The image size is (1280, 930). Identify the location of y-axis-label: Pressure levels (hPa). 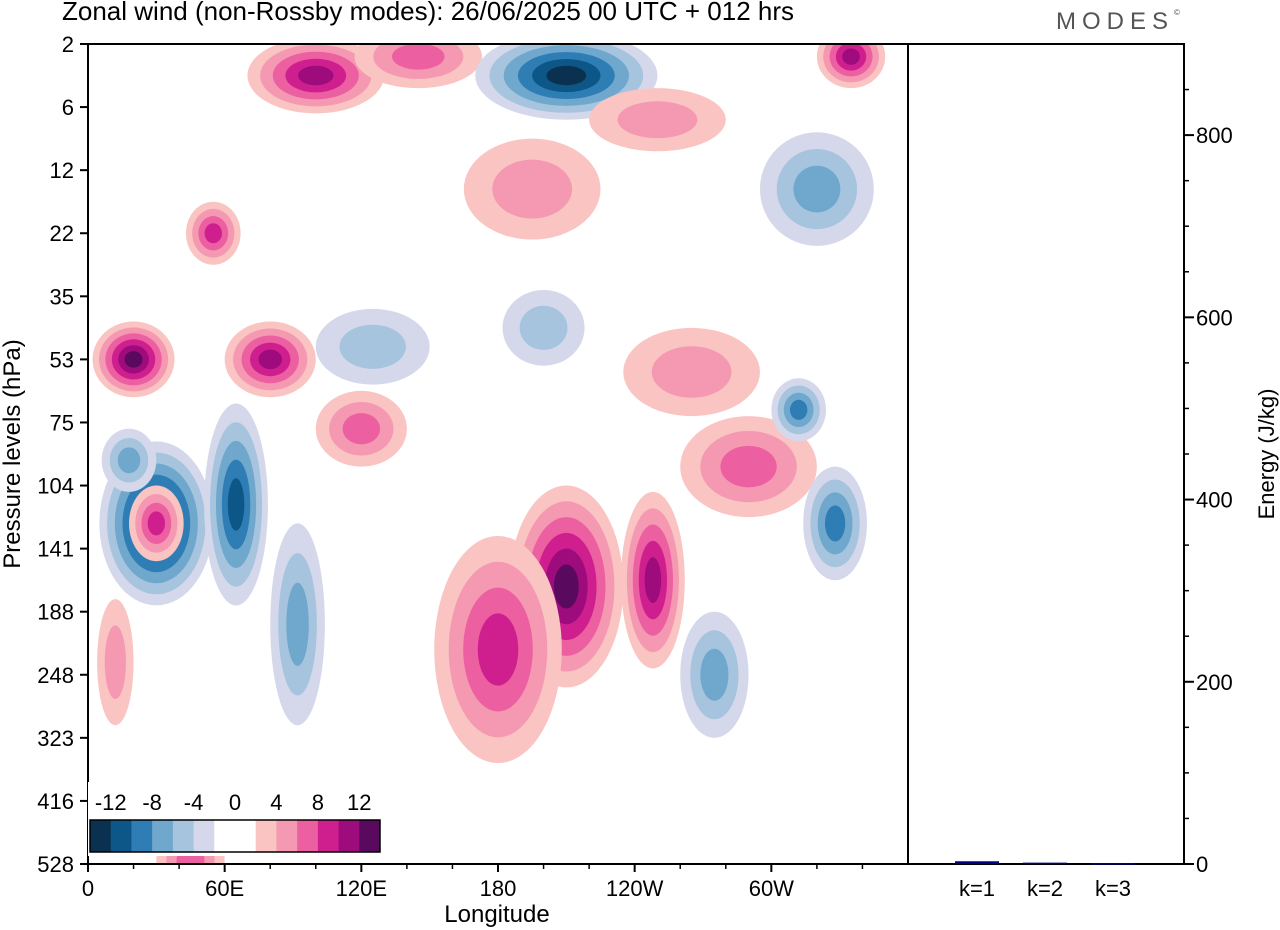
(13, 453).